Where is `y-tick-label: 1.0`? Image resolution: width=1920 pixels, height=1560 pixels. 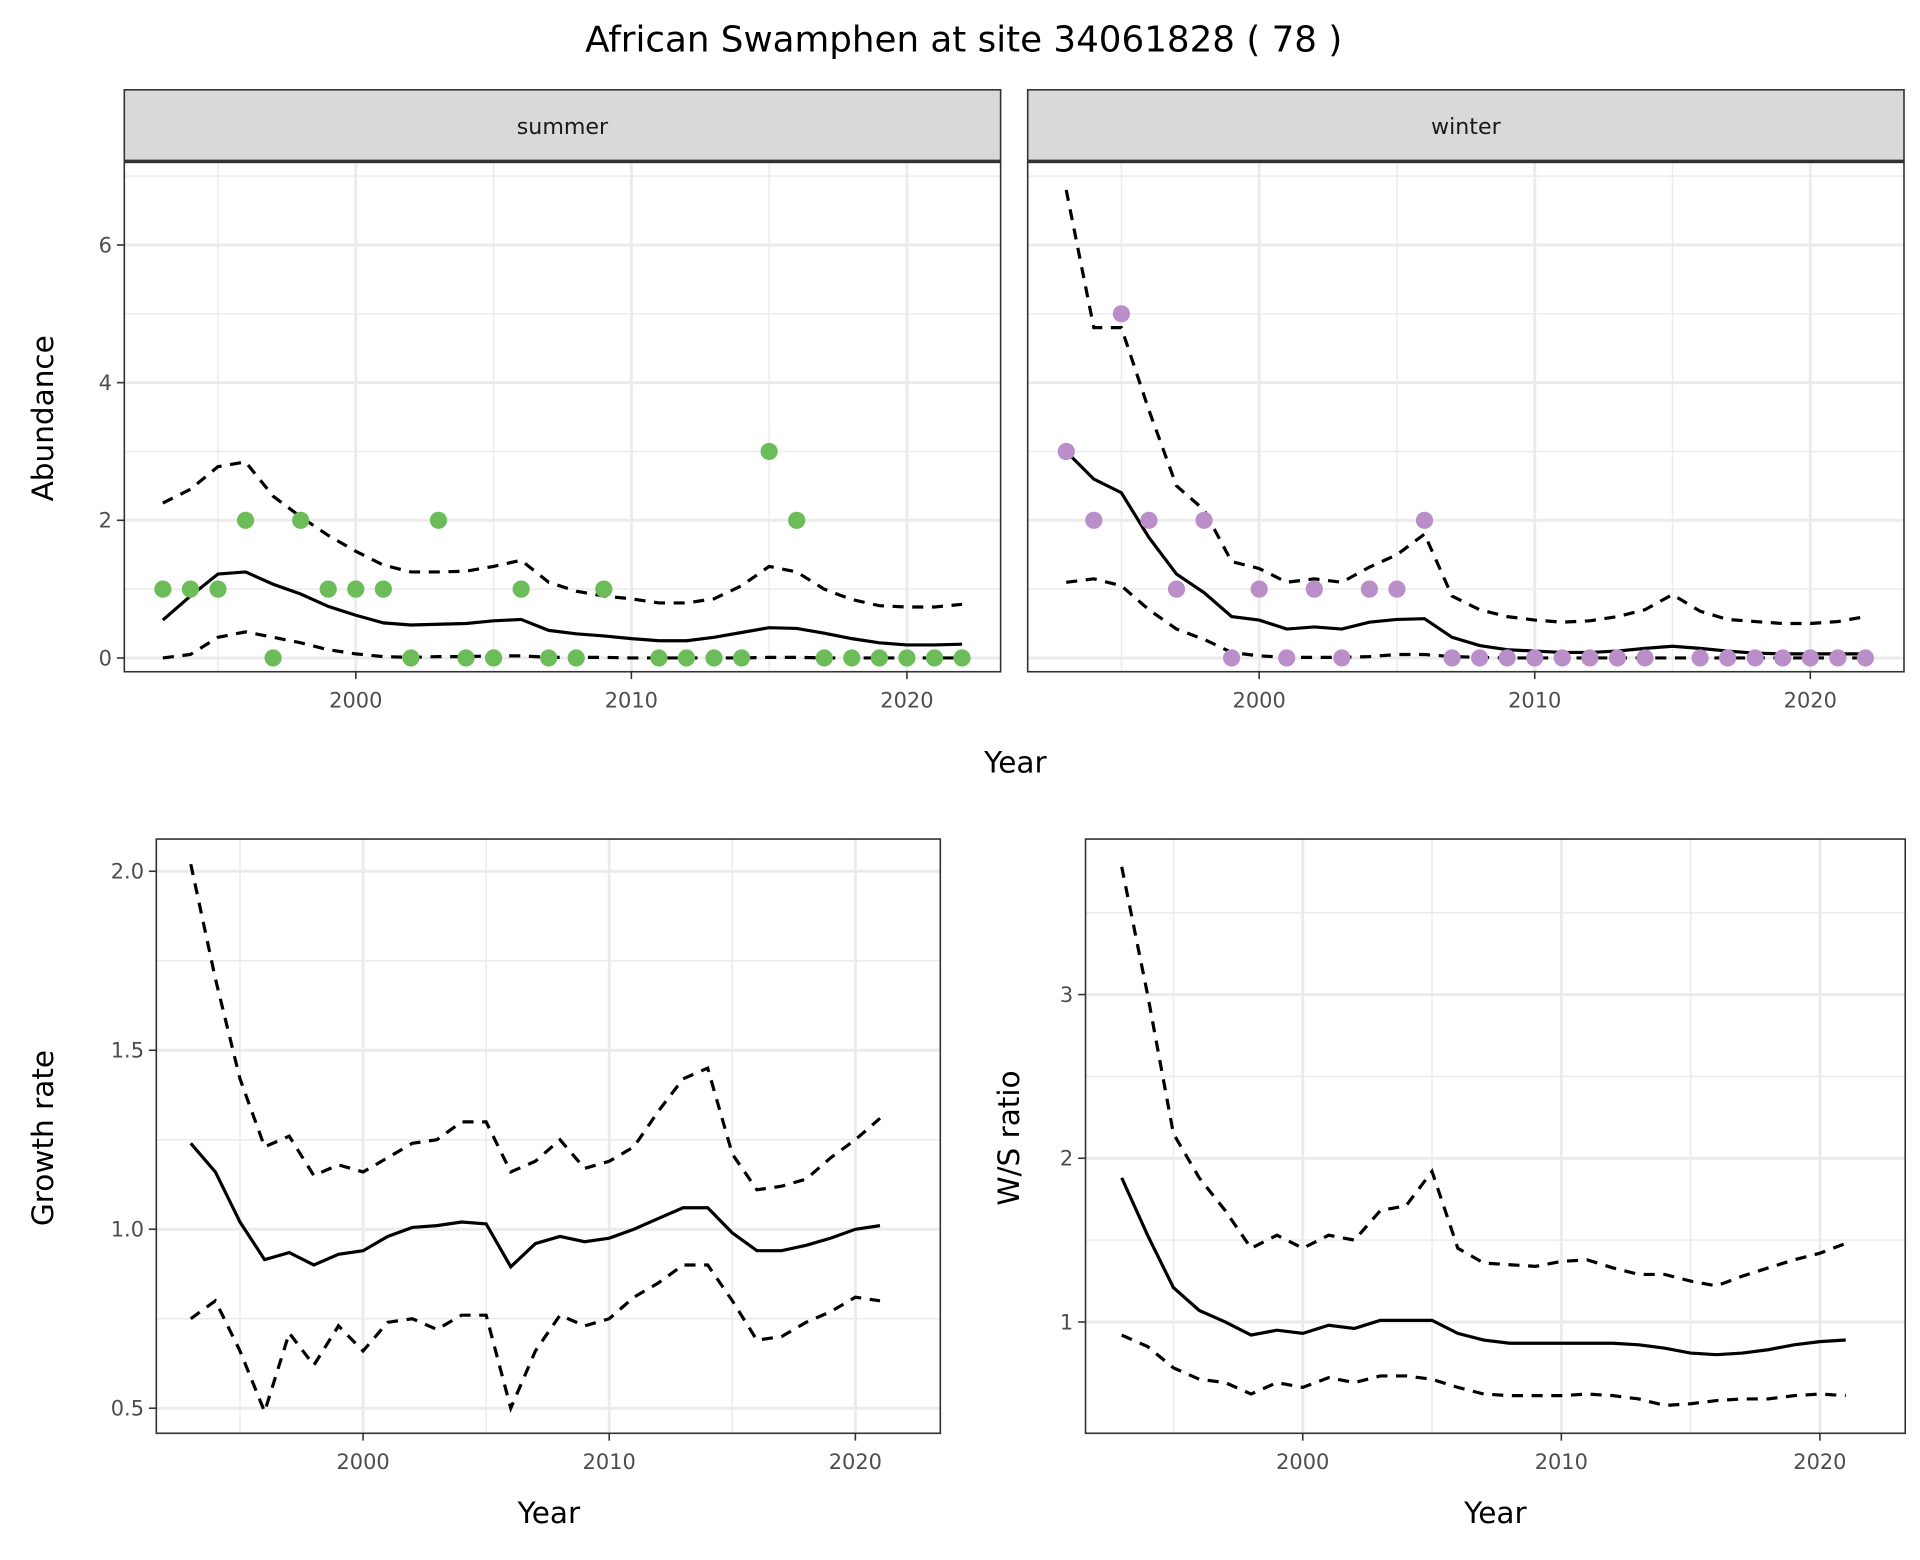 y-tick-label: 1.0 is located at coordinates (127, 1230).